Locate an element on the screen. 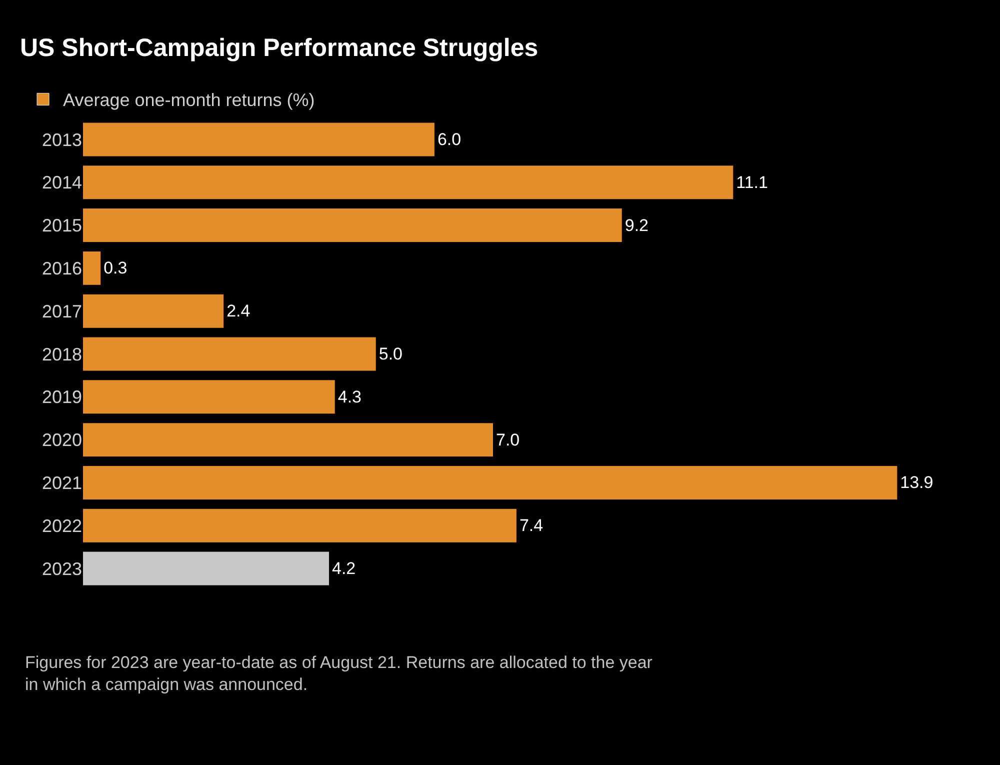  text: Figures for 2023 are year-to-date as of August 21. Returns are allocated to the year in which a campaign was announced. is located at coordinates (339, 673).